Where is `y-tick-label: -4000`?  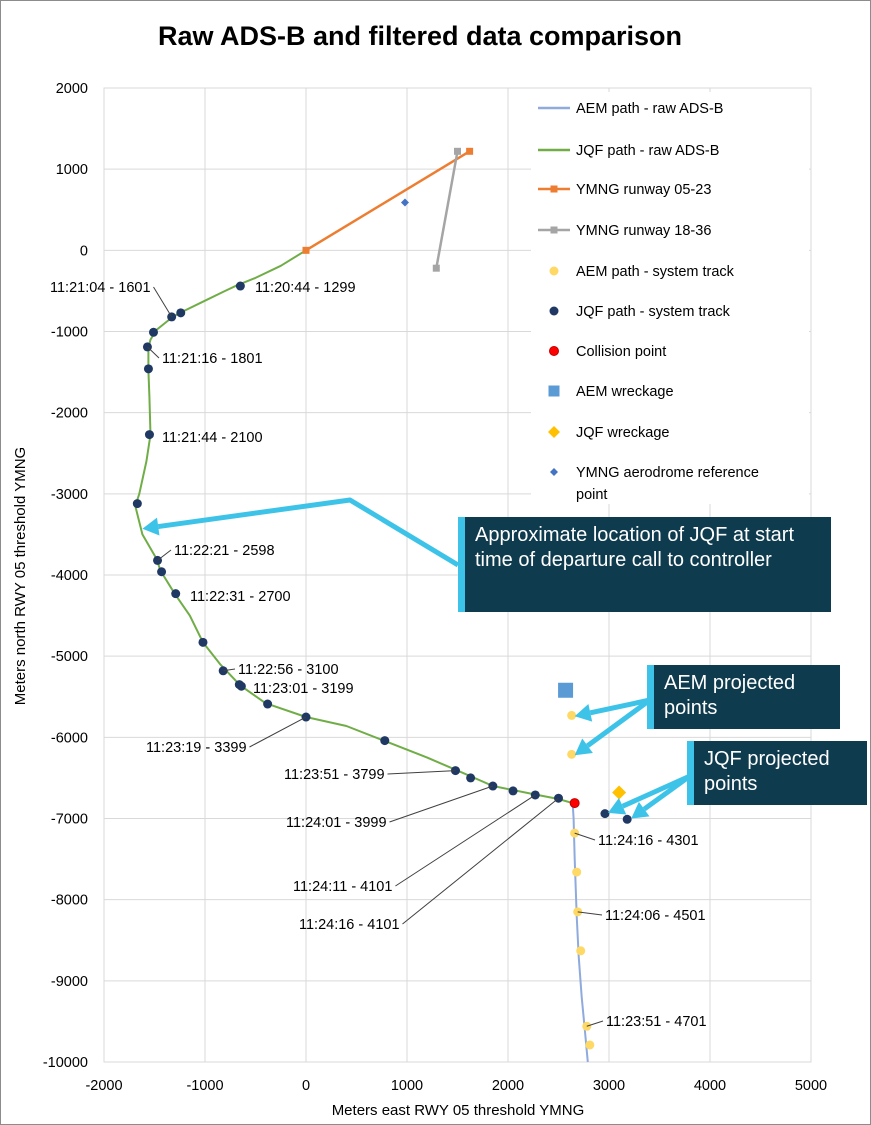
y-tick-label: -4000 is located at coordinates (69, 576).